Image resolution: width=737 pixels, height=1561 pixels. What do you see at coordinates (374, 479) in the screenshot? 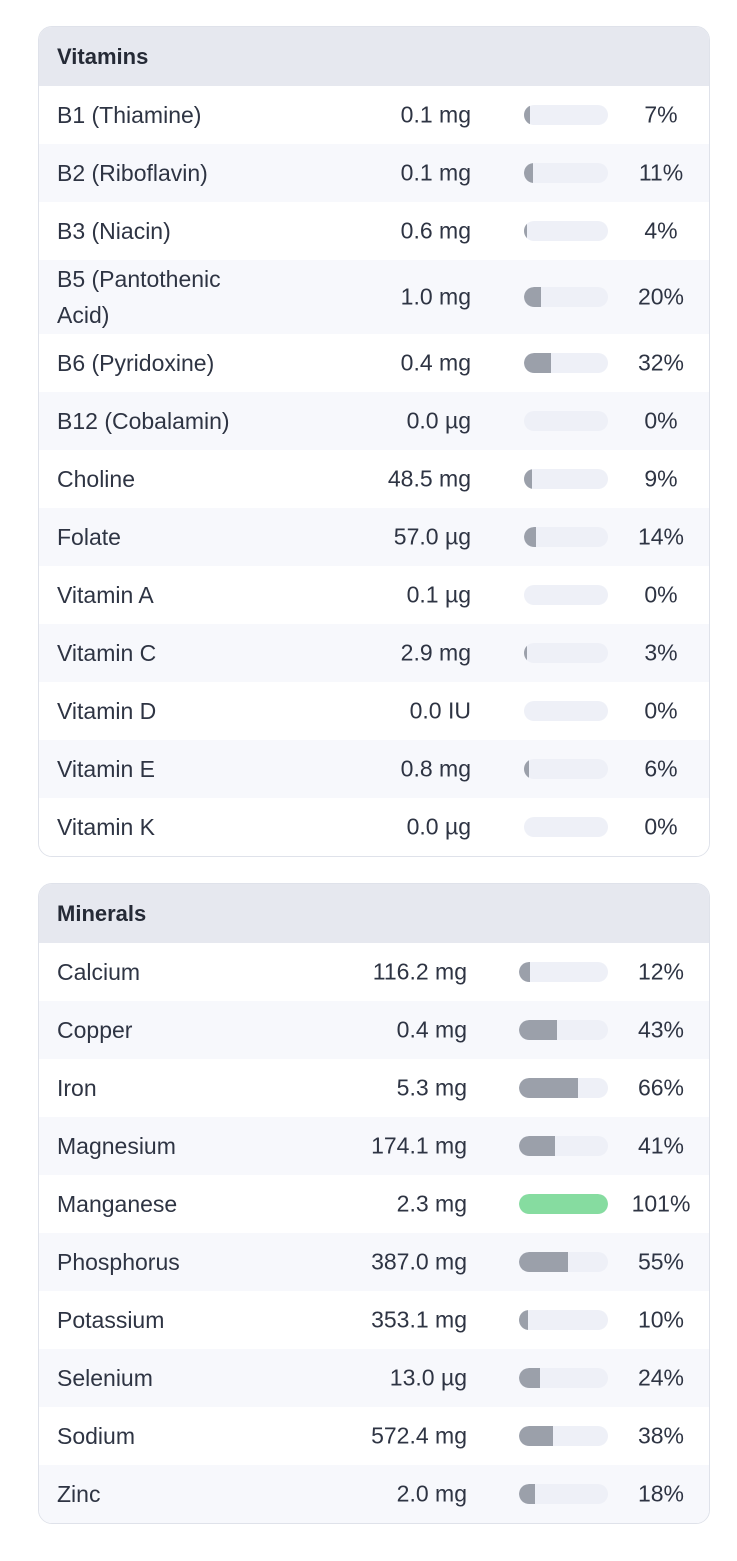
I see `nutrient-row: Choline 48.5 mg 9%` at bounding box center [374, 479].